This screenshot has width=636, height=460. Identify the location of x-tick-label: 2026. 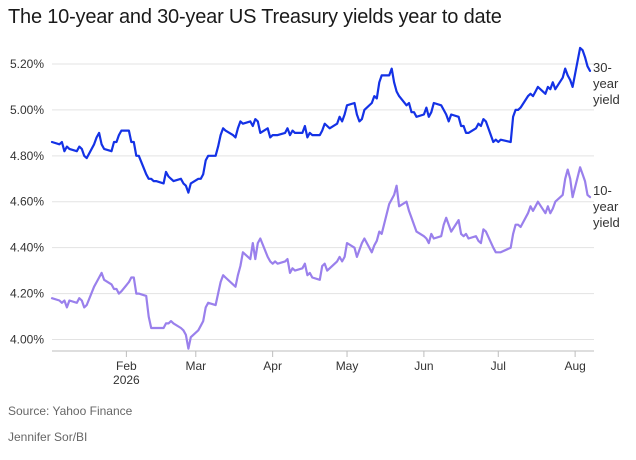
(126, 380).